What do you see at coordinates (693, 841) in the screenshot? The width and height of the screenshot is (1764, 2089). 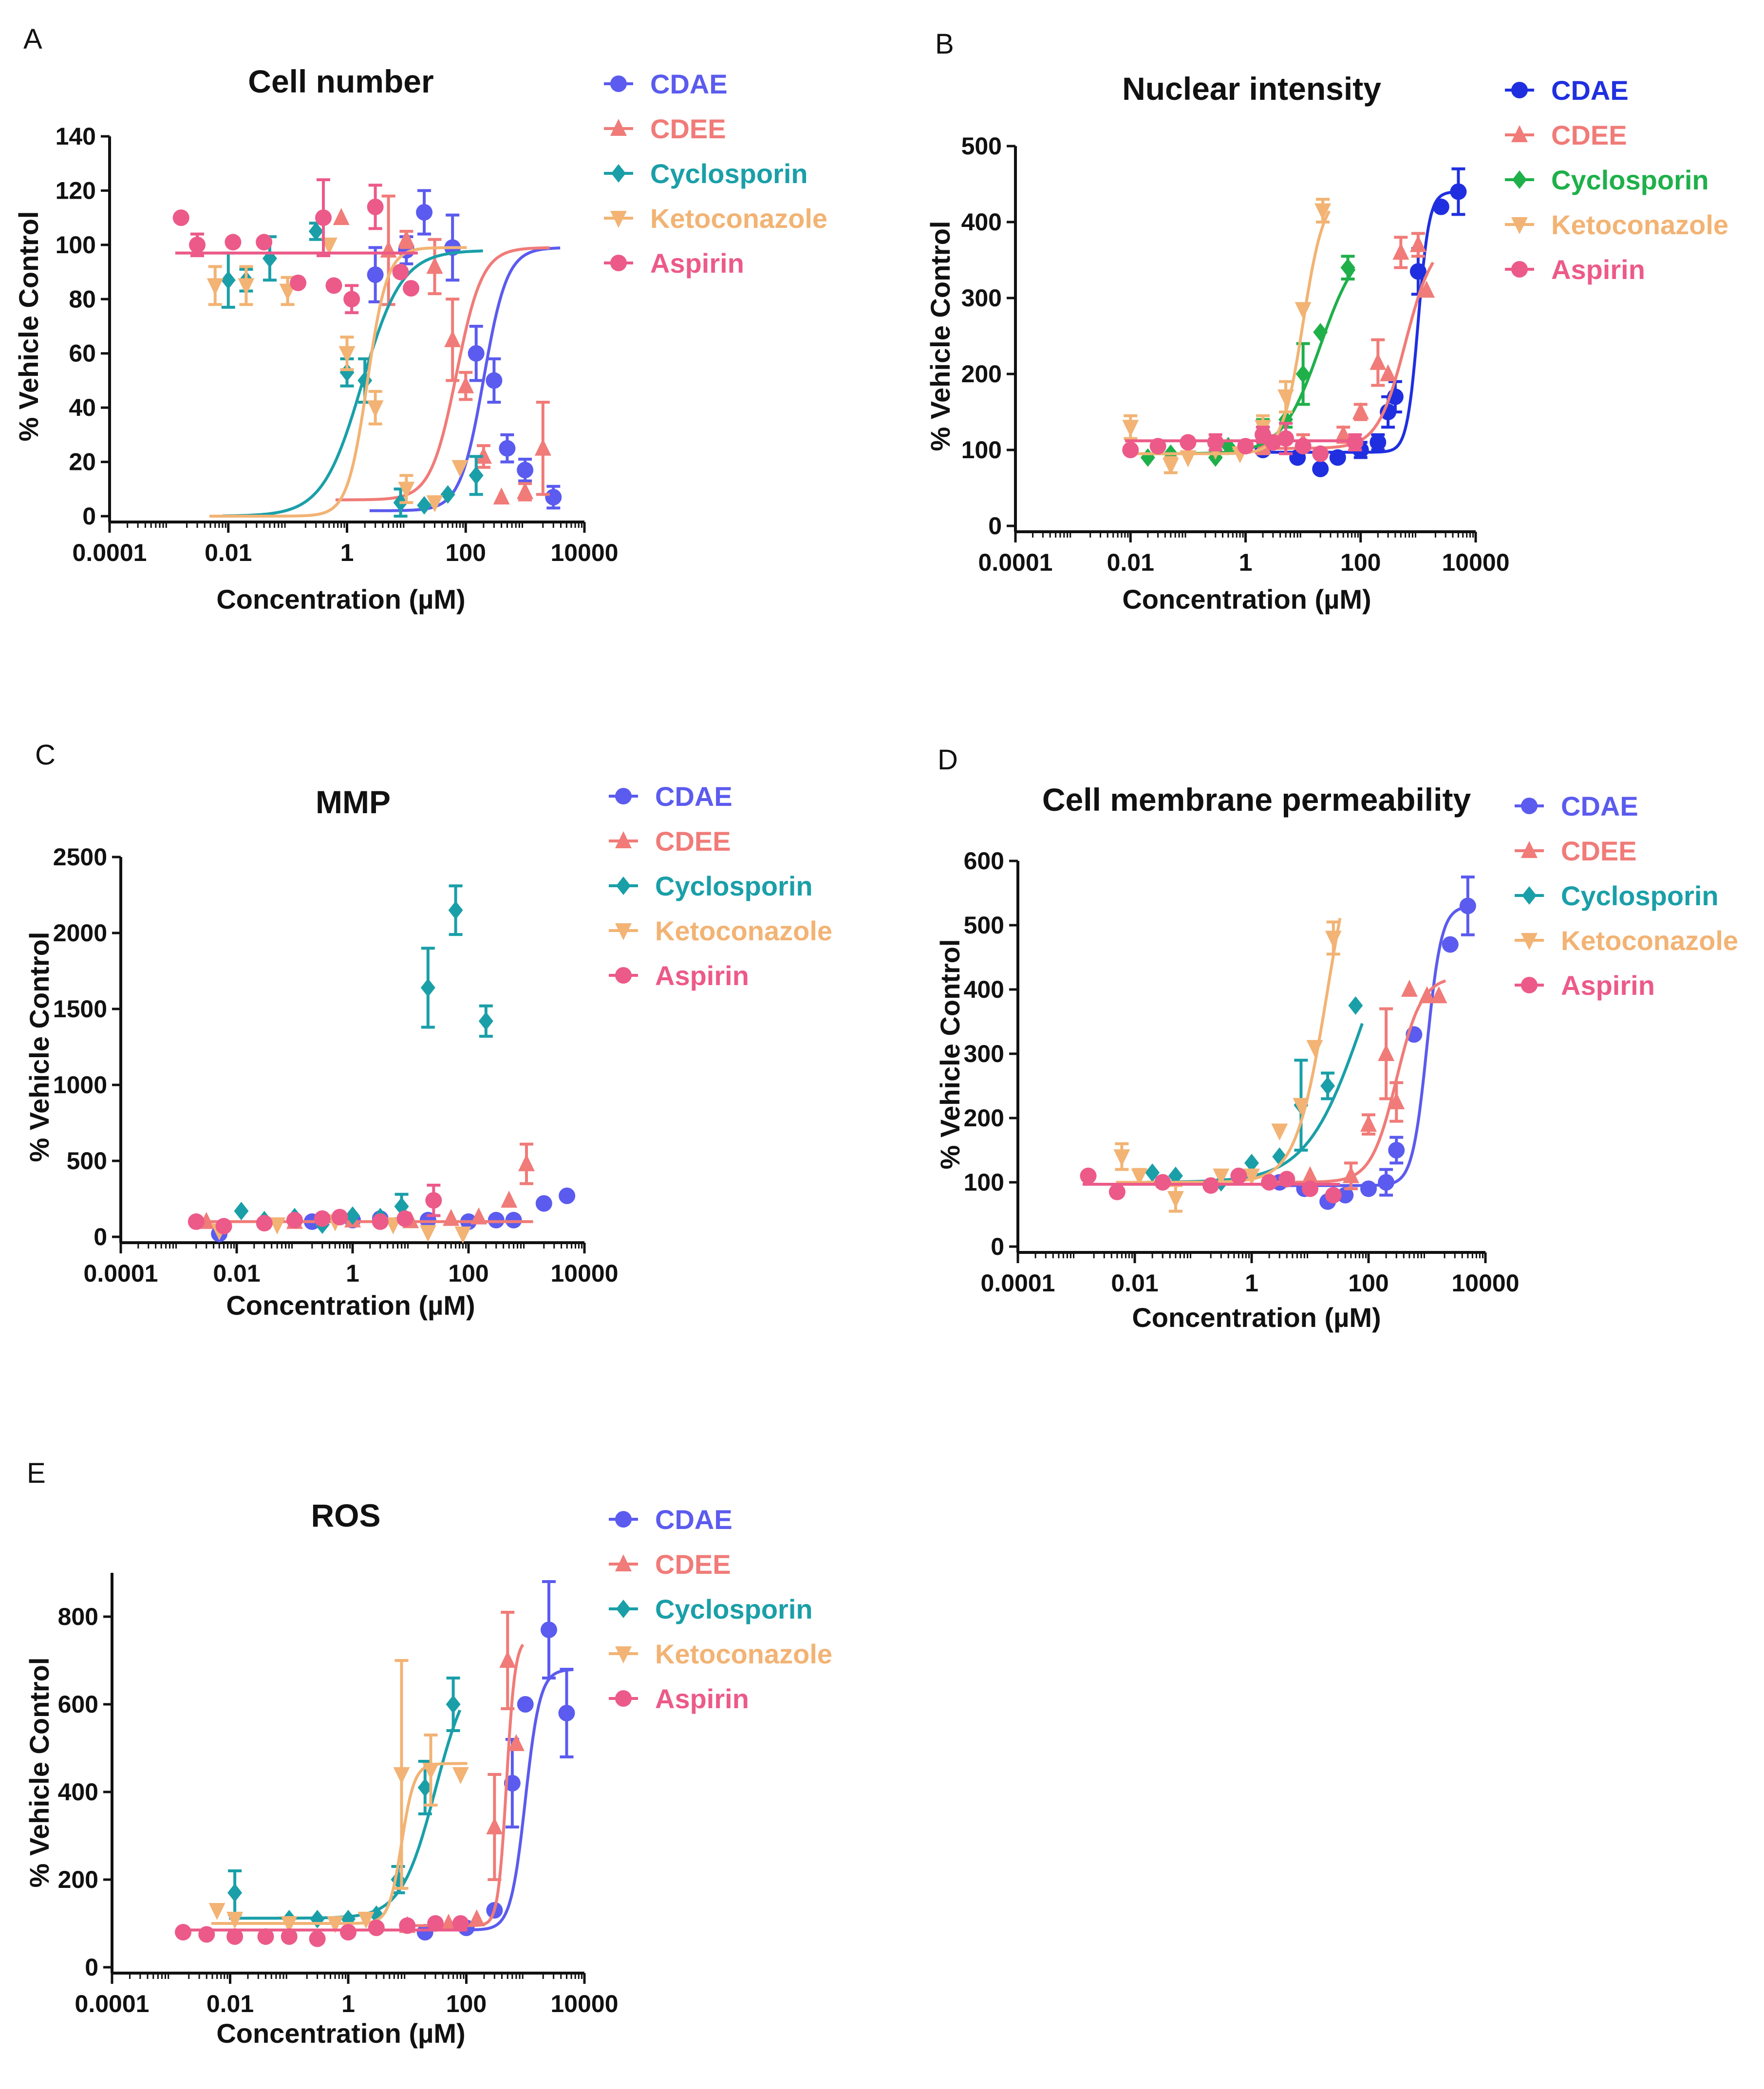 I see `legend-label: CDEE` at bounding box center [693, 841].